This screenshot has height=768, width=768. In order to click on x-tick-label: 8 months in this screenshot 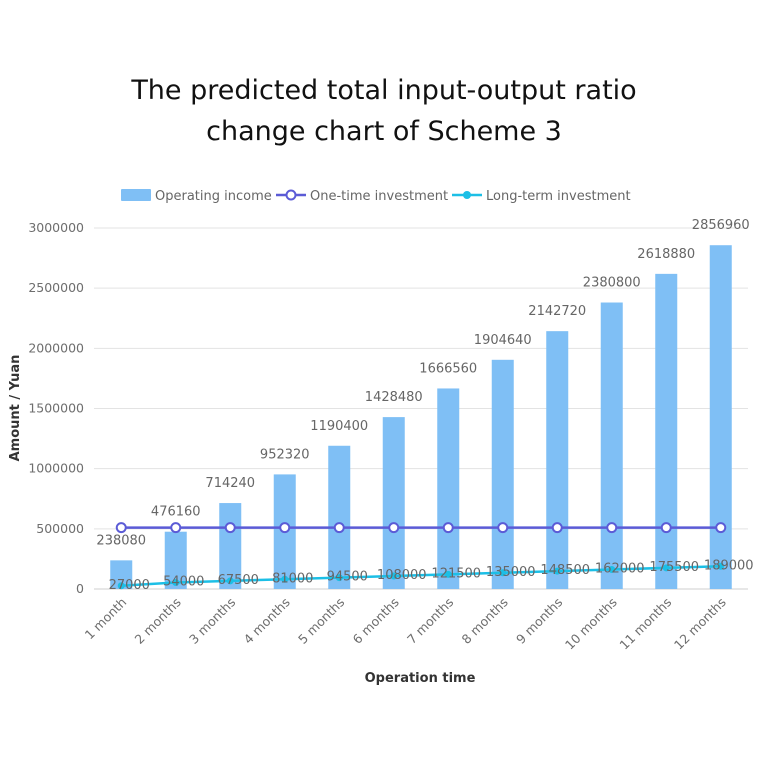, I will do `click(485, 621)`.